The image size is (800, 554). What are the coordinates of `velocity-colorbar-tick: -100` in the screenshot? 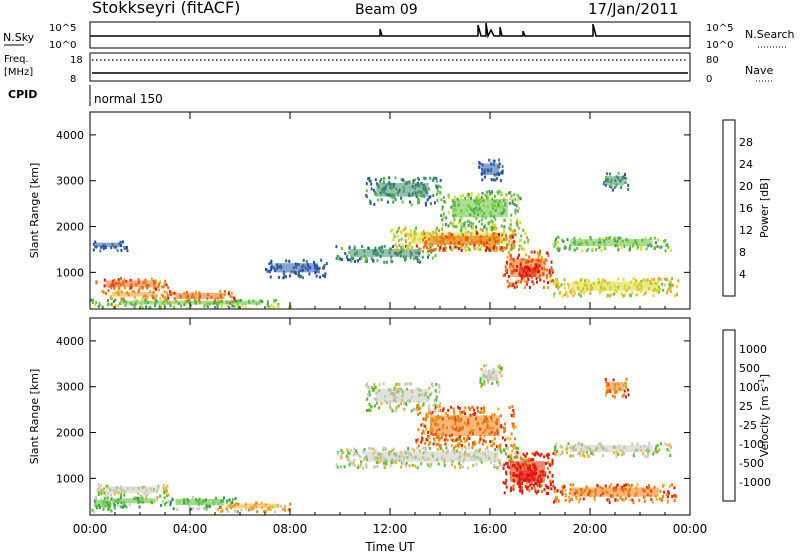 It's located at (751, 444).